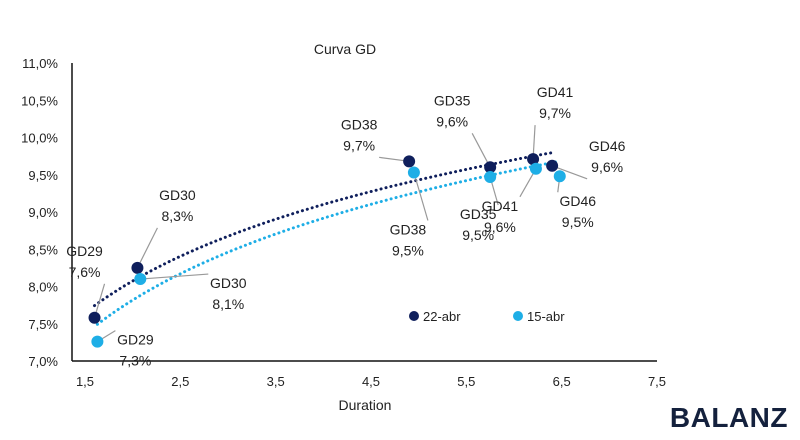 The height and width of the screenshot is (440, 800). I want to click on x-tick-label: 5,5, so click(466, 381).